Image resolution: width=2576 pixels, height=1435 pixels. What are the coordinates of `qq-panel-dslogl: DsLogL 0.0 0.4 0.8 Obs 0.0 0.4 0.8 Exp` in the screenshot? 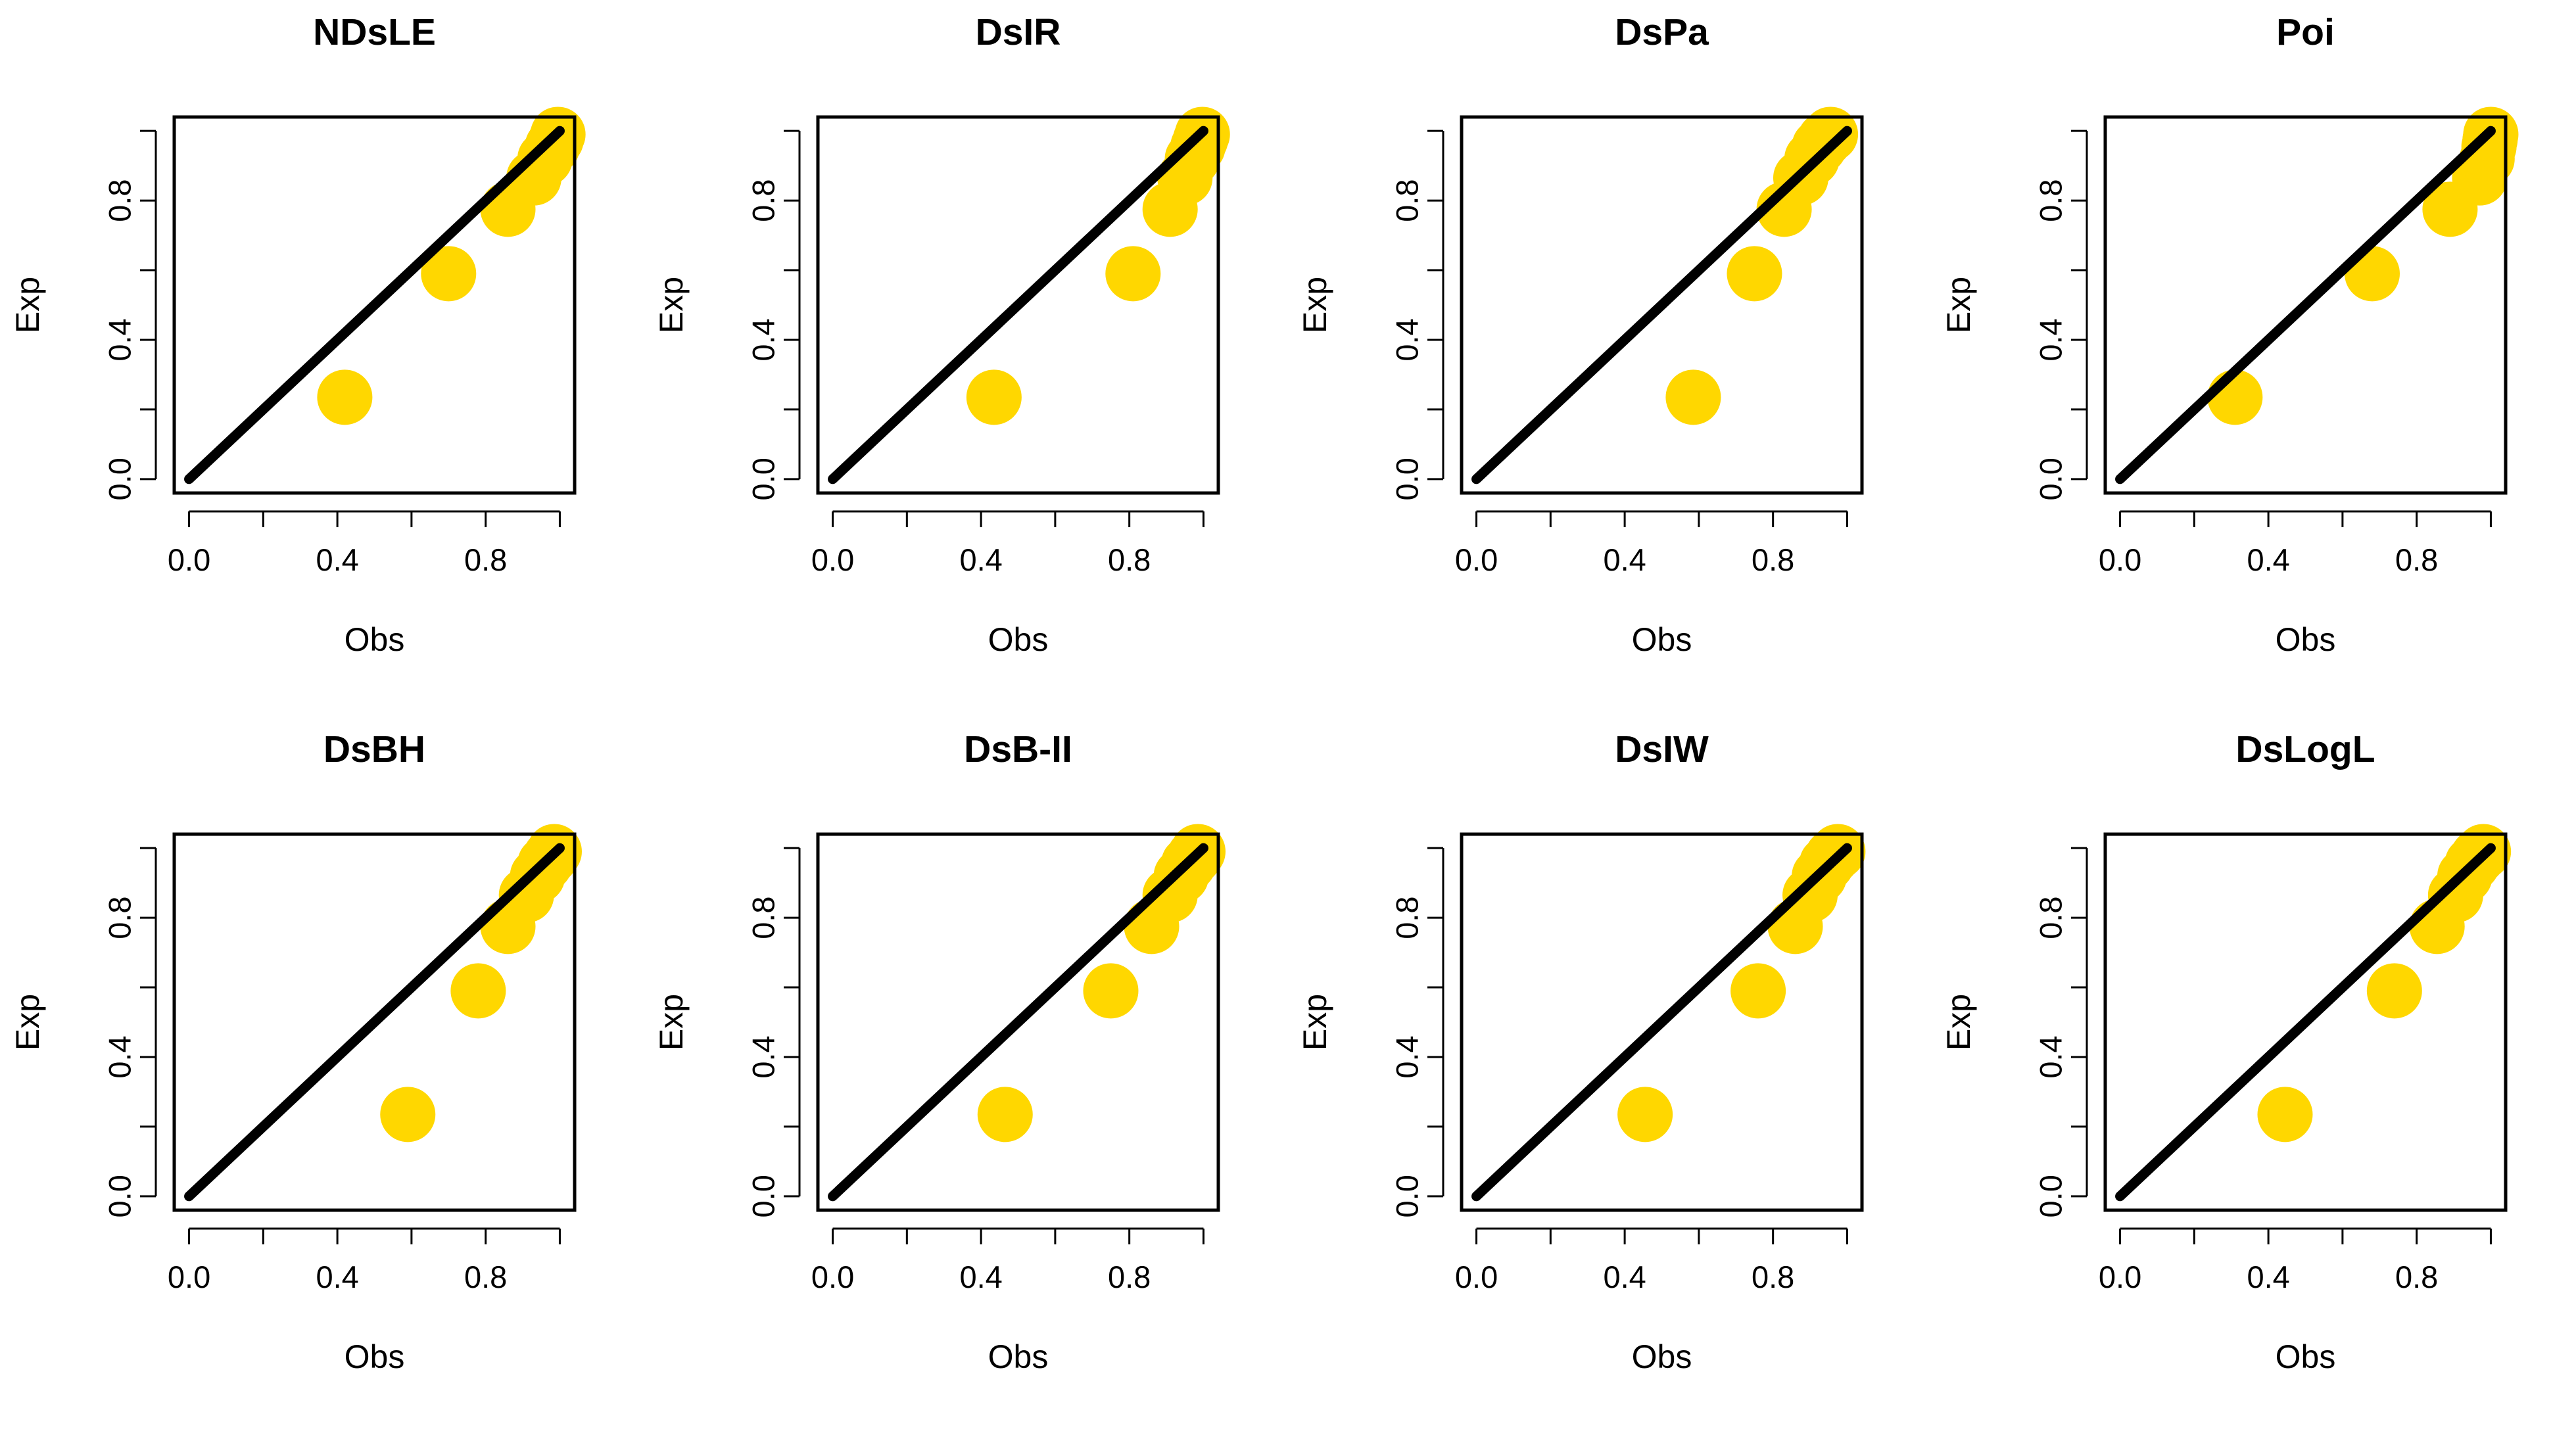 It's located at (2253, 1075).